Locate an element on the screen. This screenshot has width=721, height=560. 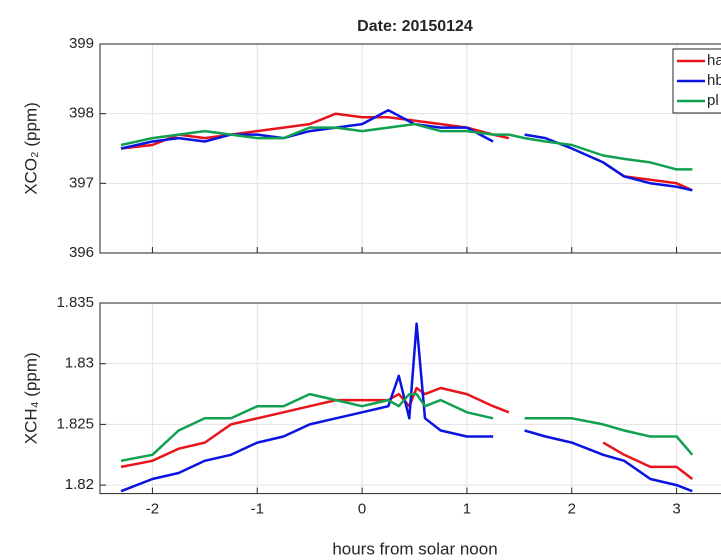
y-tick-label: 399 is located at coordinates (81, 43).